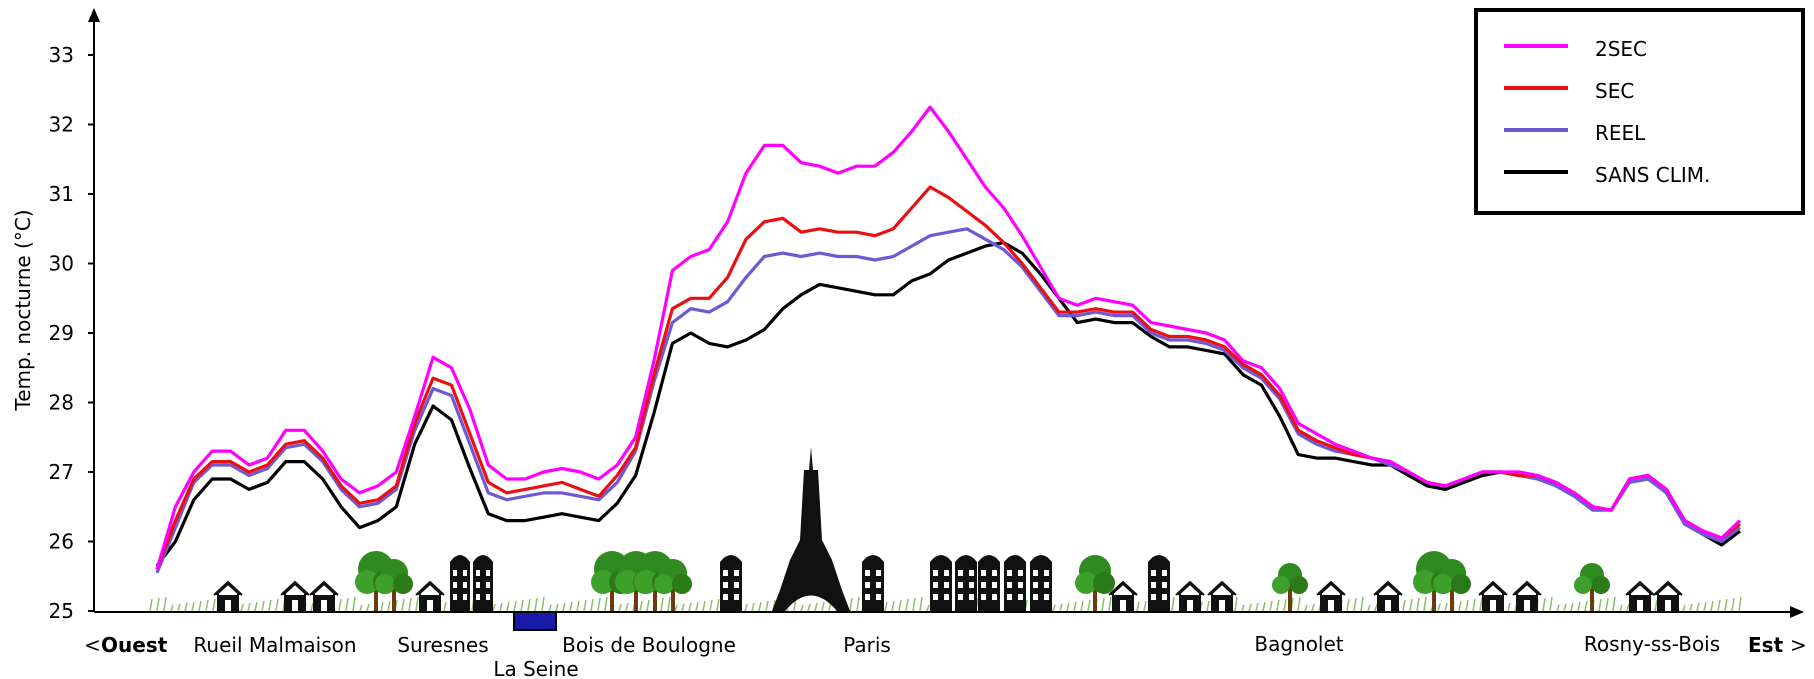  I want to click on place-label-bois-de-boulogne: Bois de Boulogne, so click(649, 645).